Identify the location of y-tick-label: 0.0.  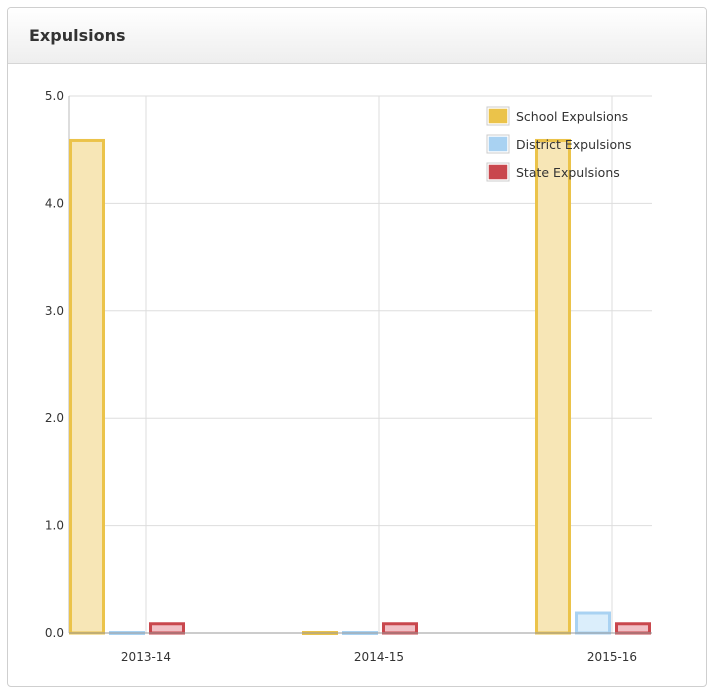
(54, 633).